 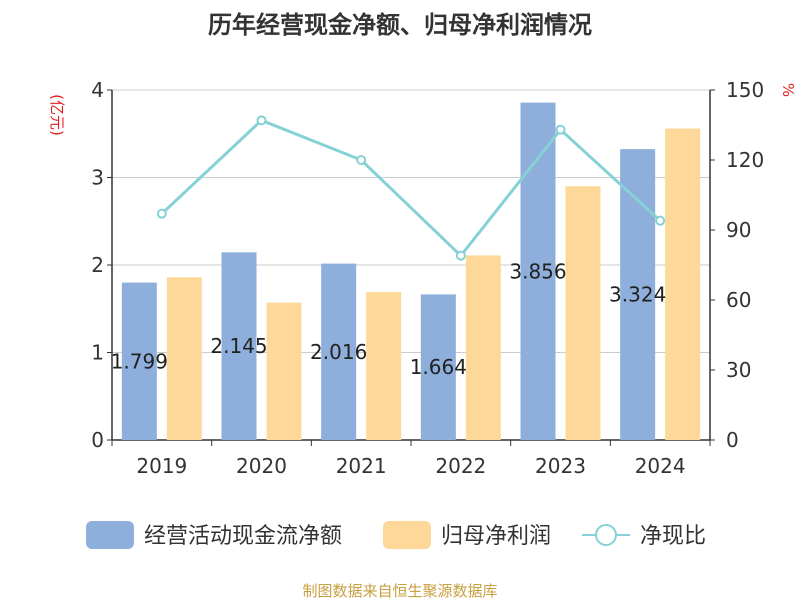 I want to click on left-tick-label: 1, so click(x=97, y=353).